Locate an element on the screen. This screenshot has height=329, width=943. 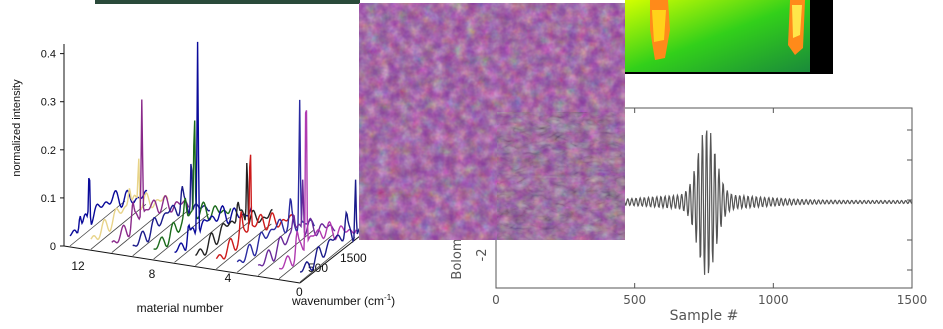
waterfall-y-tick-label: 0.3 is located at coordinates (48, 103).